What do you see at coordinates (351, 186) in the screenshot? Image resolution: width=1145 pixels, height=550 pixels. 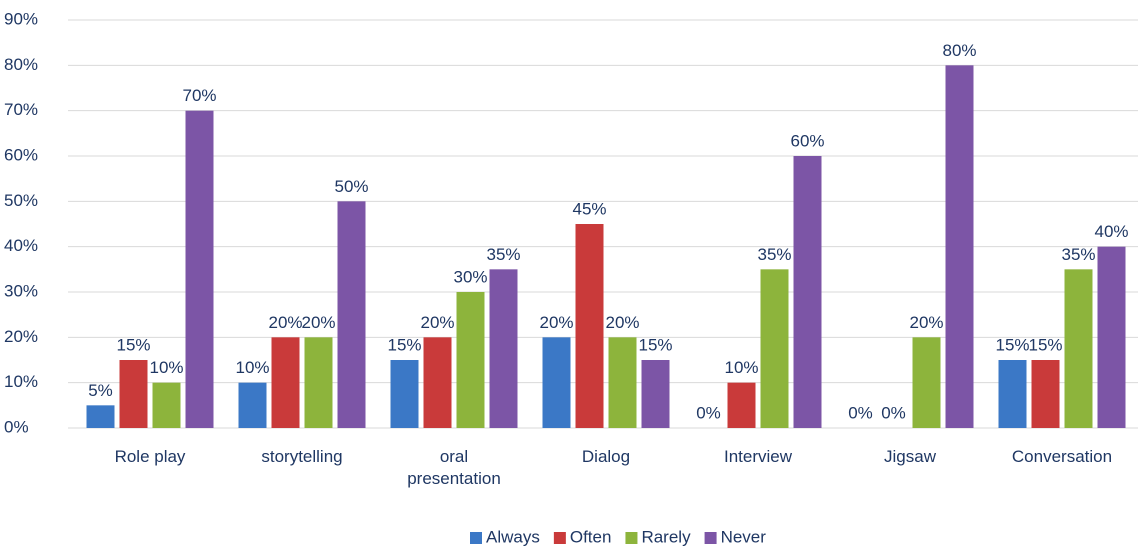 I see `data-label: 50%` at bounding box center [351, 186].